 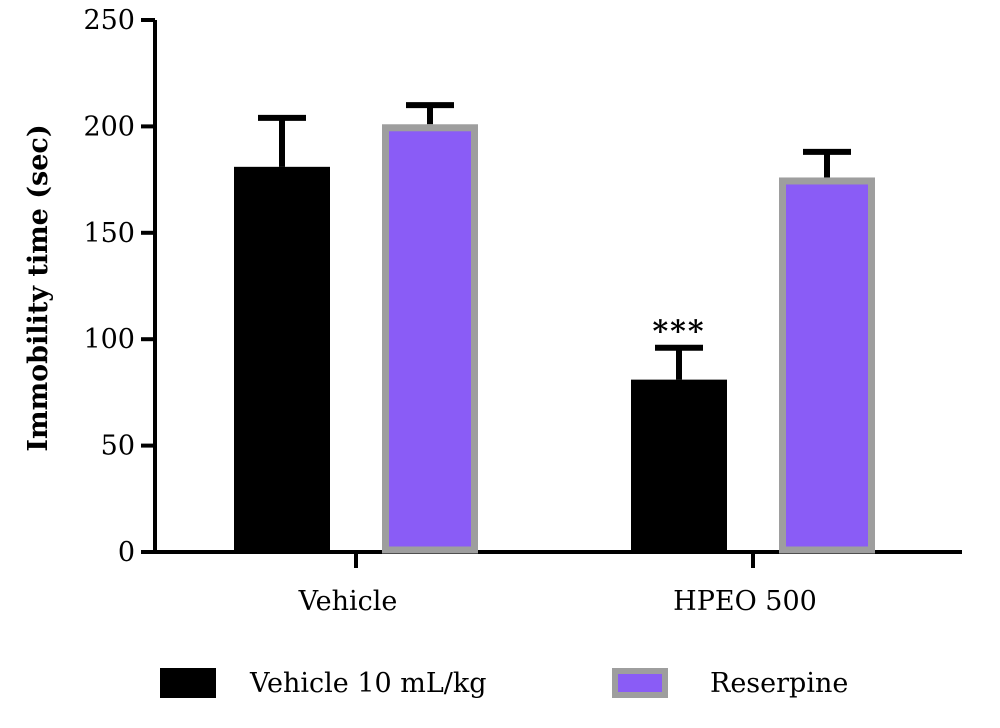 I want to click on x-category-label: HPEO 500, so click(x=745, y=601).